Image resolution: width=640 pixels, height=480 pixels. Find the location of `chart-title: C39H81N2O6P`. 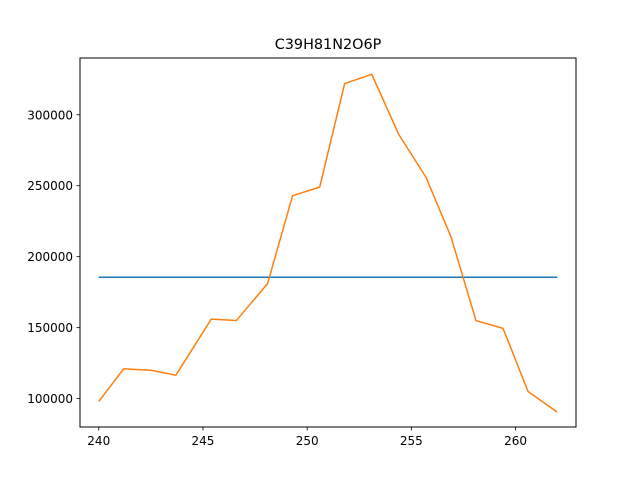

chart-title: C39H81N2O6P is located at coordinates (328, 45).